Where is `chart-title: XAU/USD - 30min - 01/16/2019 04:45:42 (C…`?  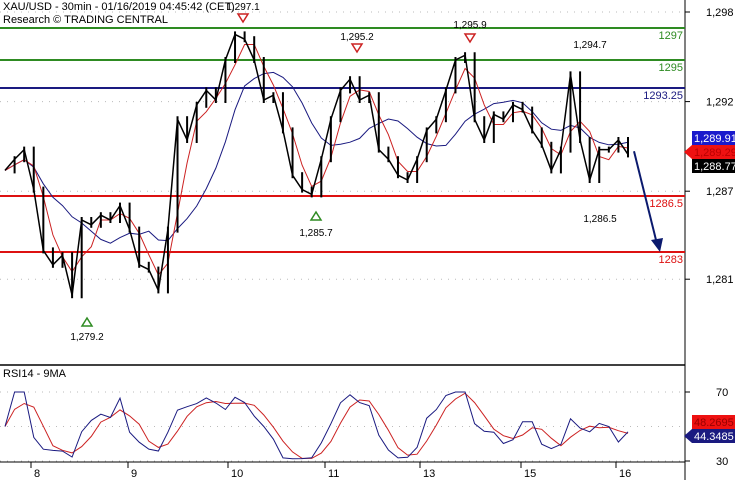 chart-title: XAU/USD - 30min - 01/16/2019 04:45:42 (C… is located at coordinates (119, 7).